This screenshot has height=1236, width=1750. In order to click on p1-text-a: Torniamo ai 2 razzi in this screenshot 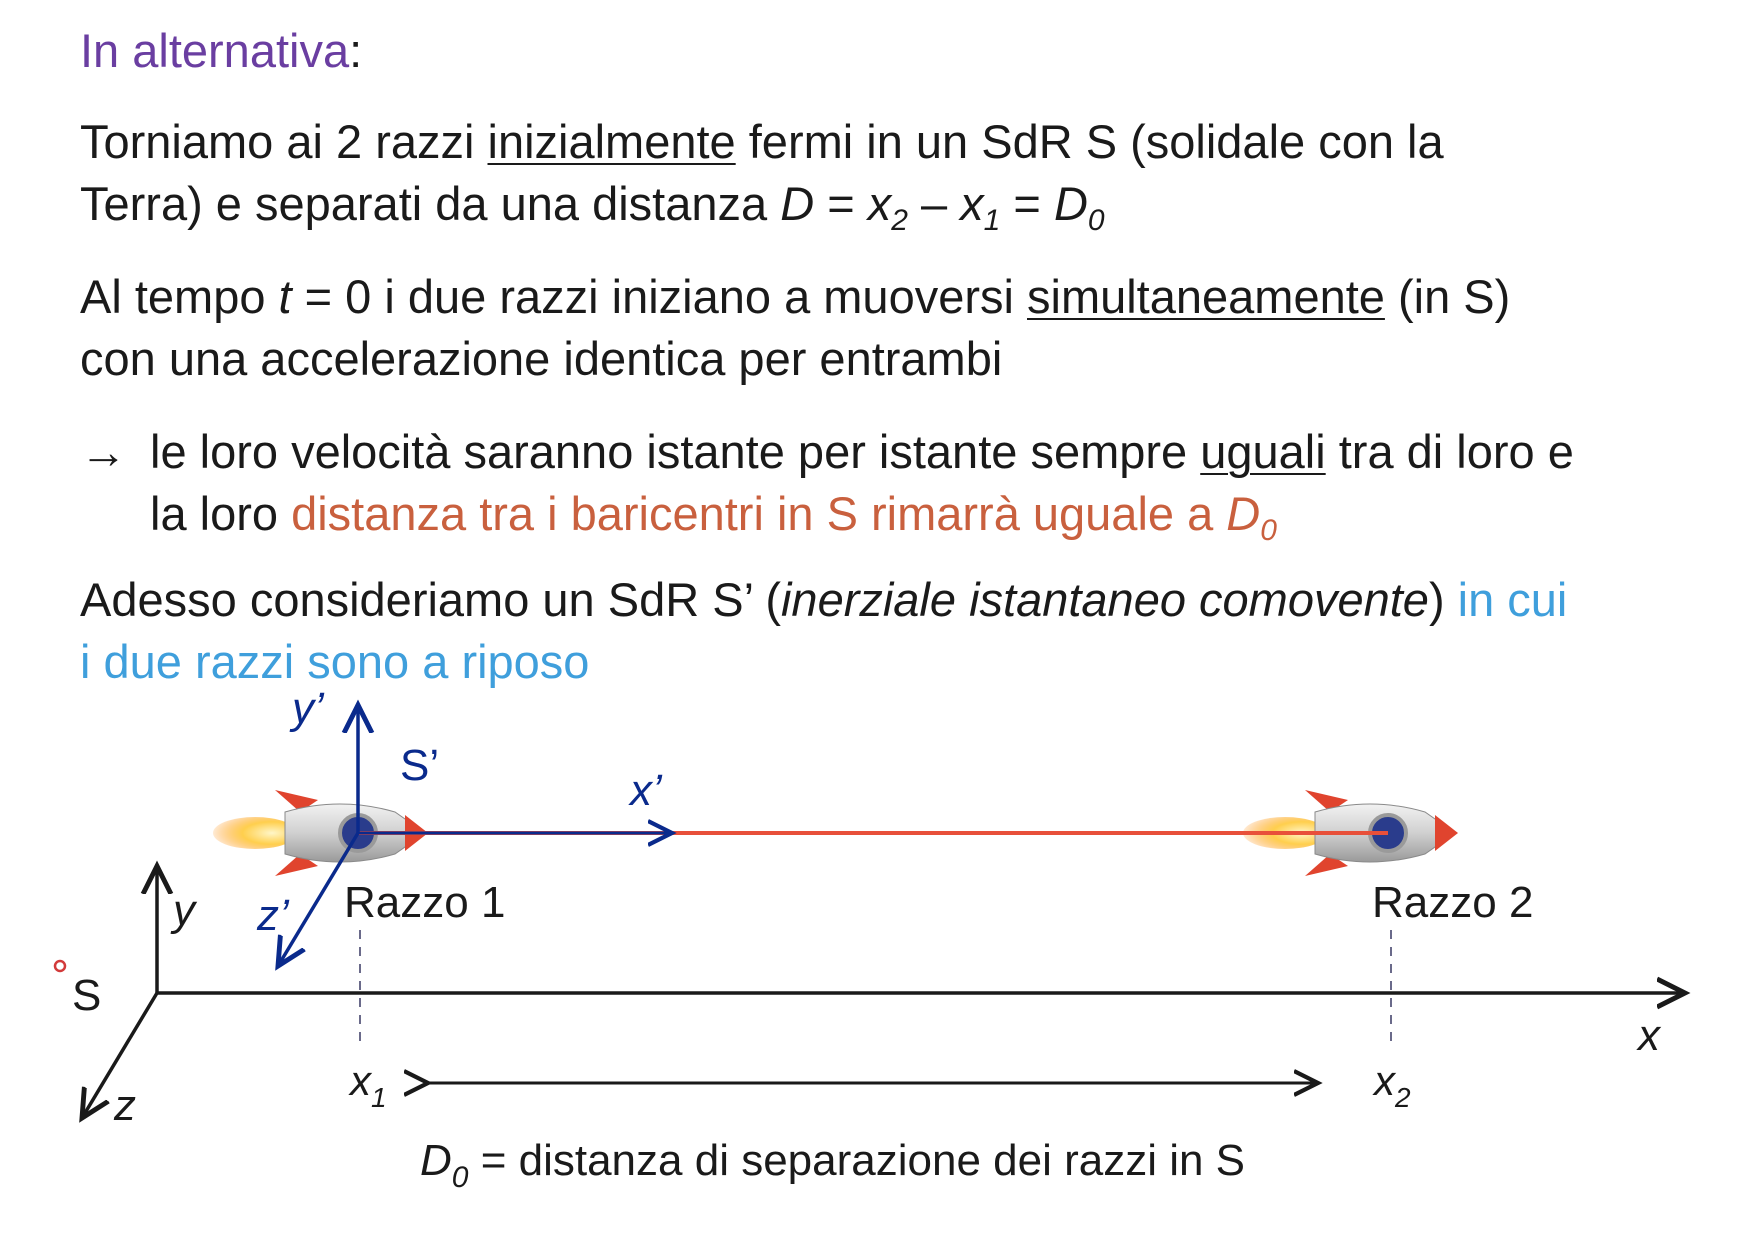, I will do `click(284, 141)`.